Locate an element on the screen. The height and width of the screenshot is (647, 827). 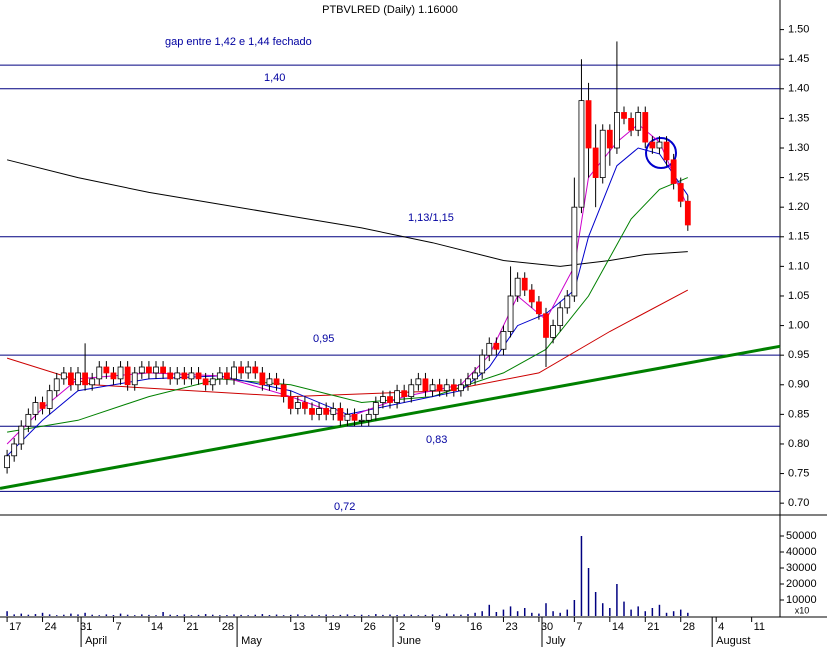
x-tick-label: 7 is located at coordinates (118, 627).